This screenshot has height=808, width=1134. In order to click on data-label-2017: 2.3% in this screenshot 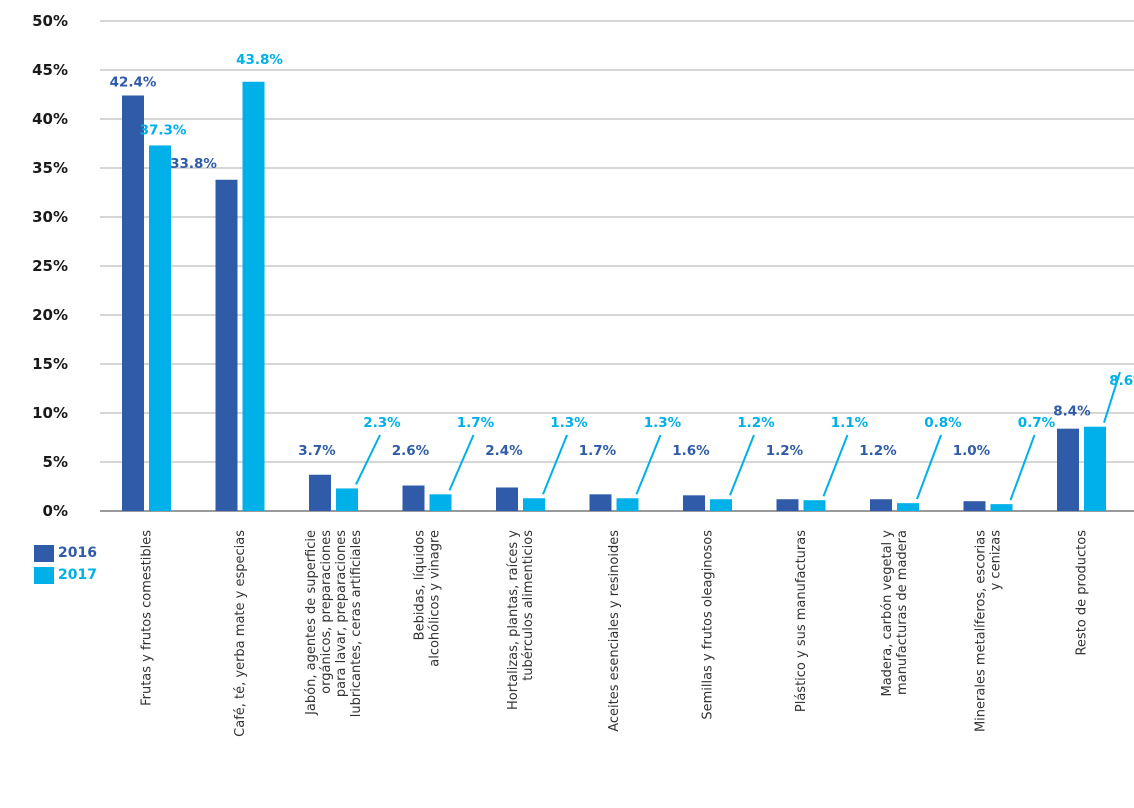, I will do `click(382, 423)`.